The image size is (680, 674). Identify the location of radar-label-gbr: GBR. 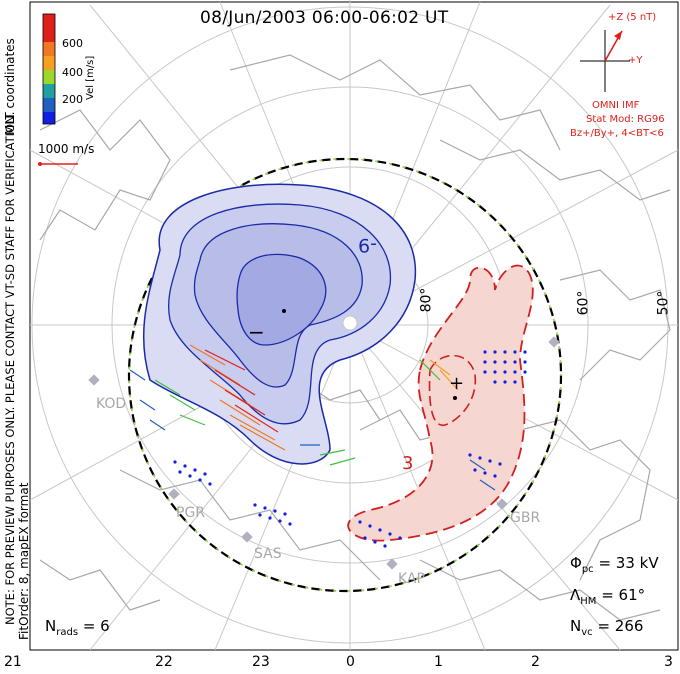
(525, 518).